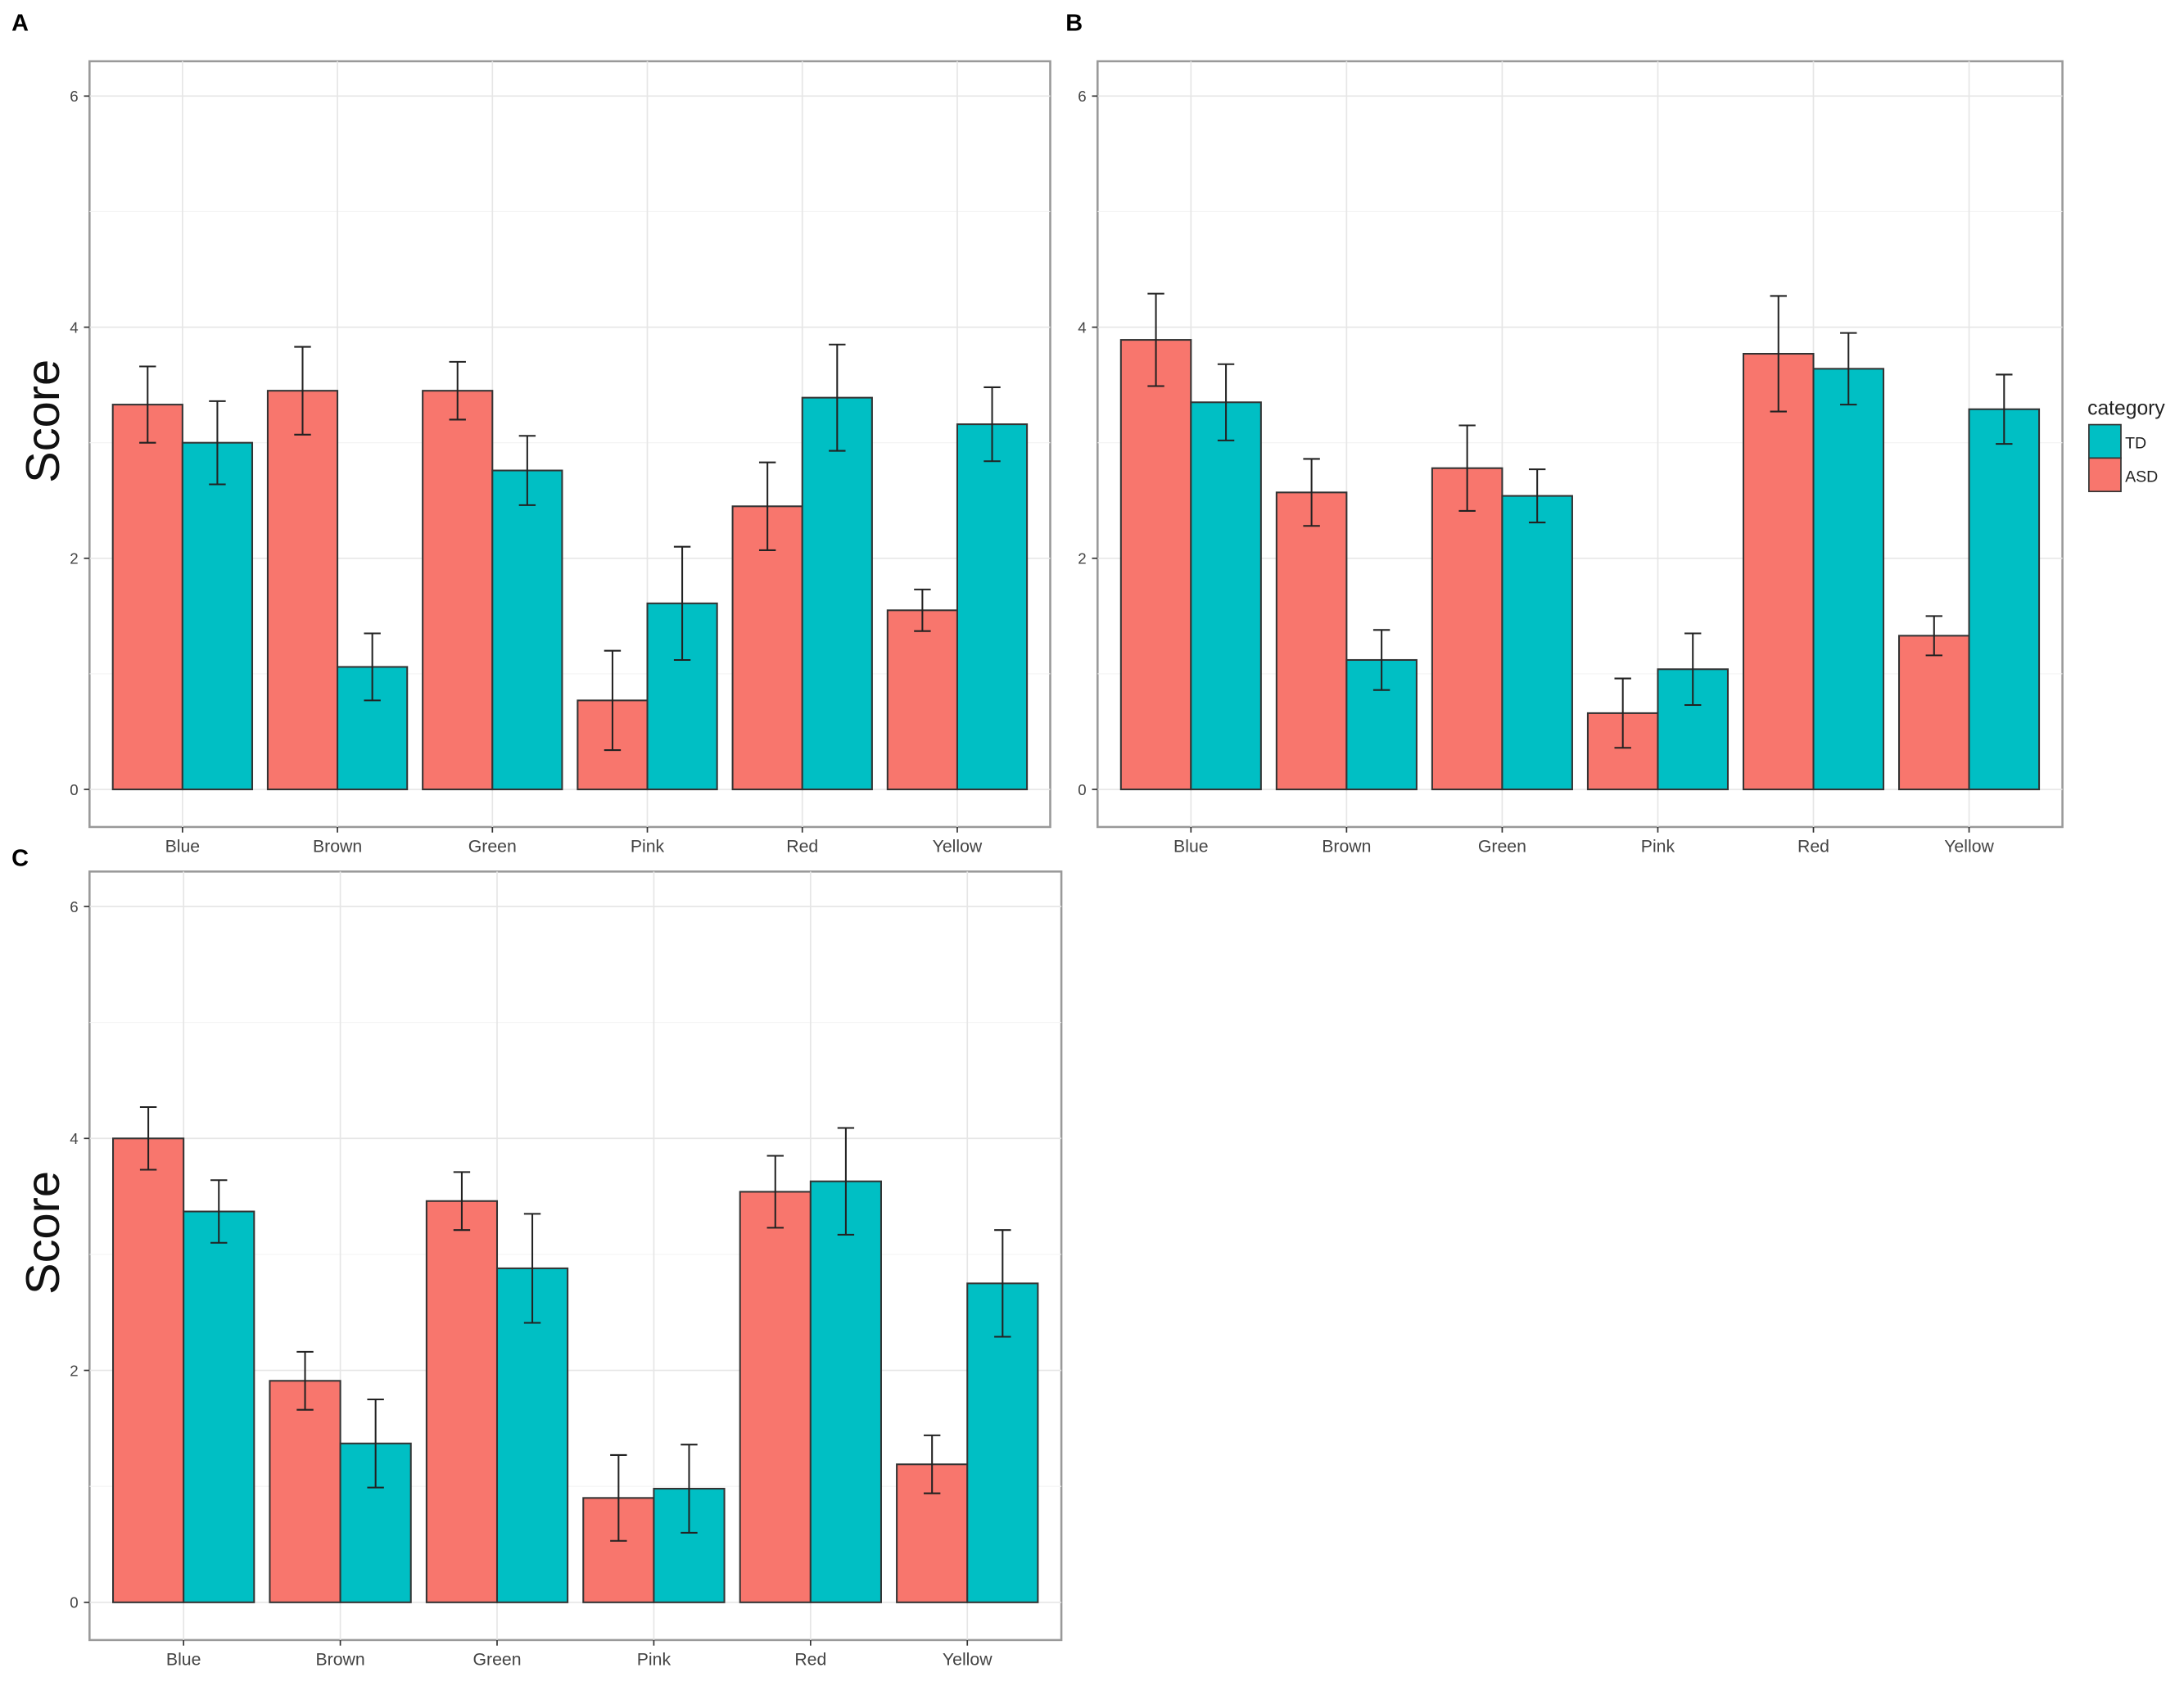  Describe the element at coordinates (2142, 477) in the screenshot. I see `legend-label-asd: ASD` at that location.